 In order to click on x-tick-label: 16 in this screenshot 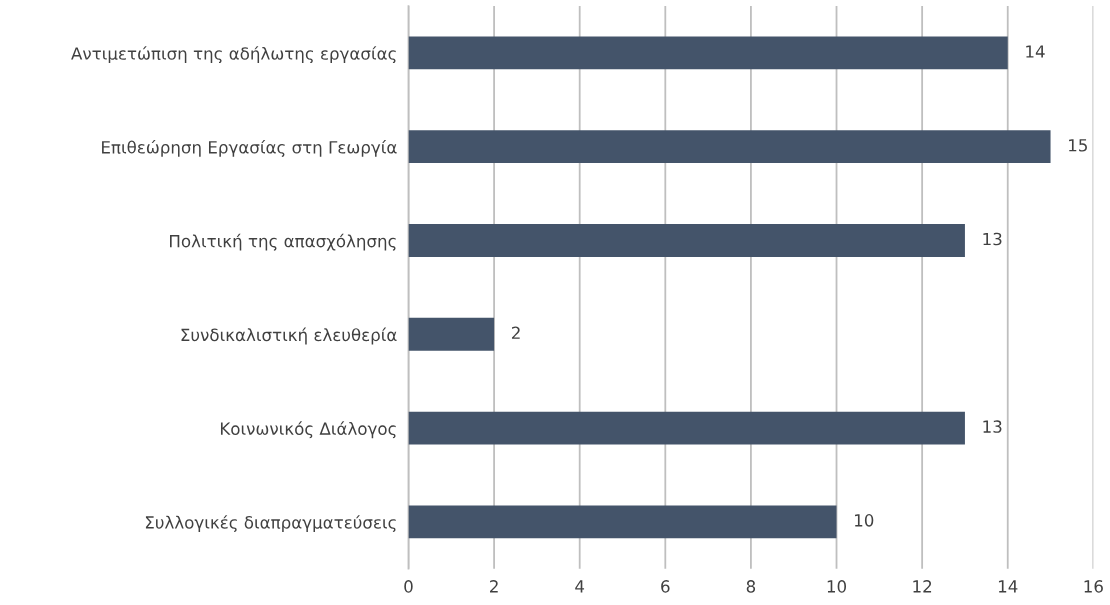, I will do `click(1093, 586)`.